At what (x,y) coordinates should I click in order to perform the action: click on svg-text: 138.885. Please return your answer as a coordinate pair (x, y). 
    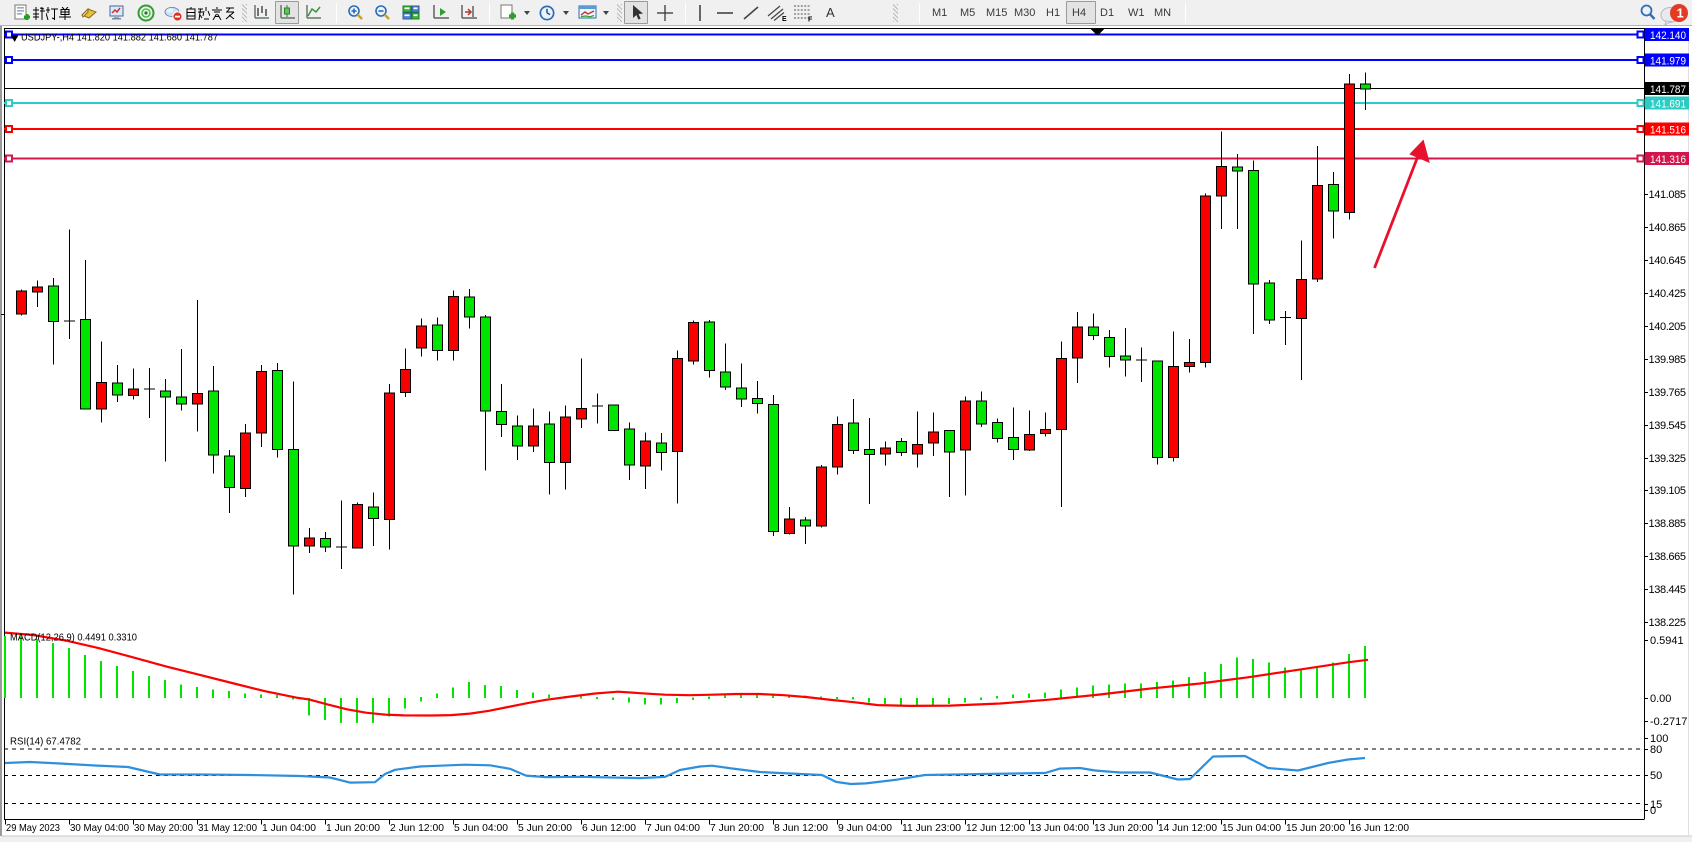
    Looking at the image, I should click on (1668, 524).